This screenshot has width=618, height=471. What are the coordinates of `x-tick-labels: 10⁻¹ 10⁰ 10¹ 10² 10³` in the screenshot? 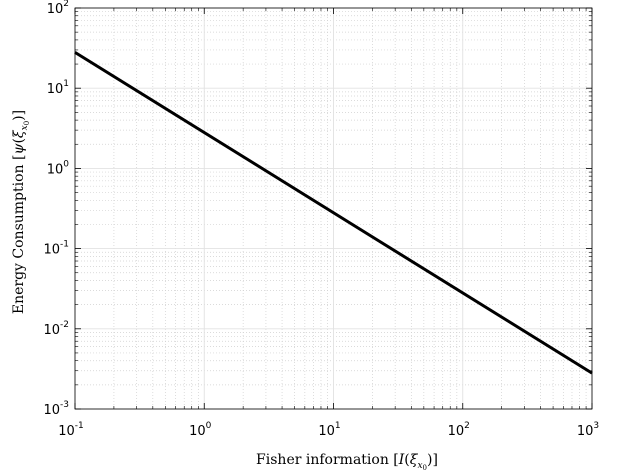 It's located at (328, 430).